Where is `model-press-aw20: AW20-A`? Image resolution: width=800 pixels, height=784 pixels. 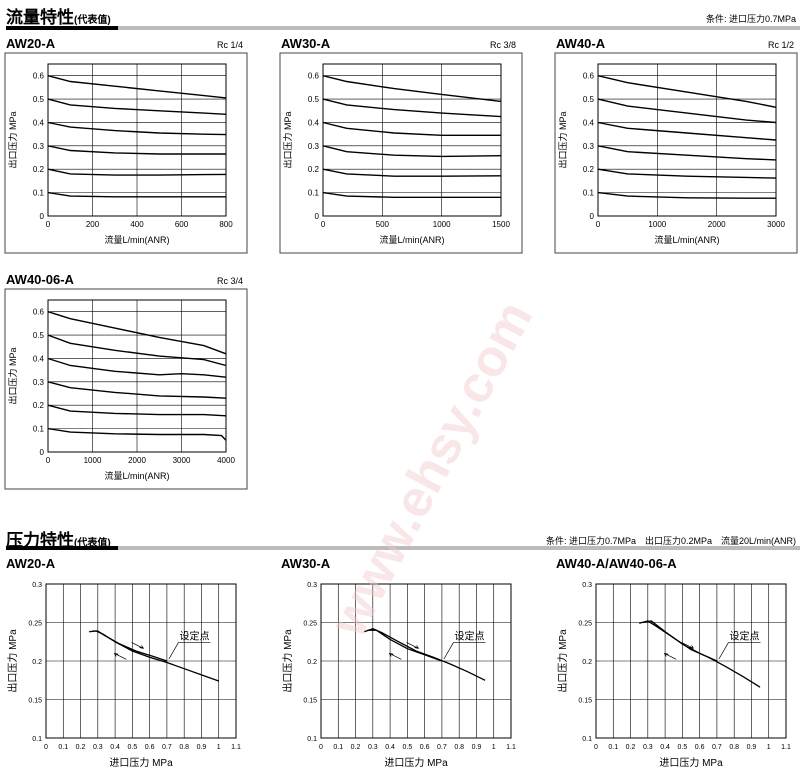 model-press-aw20: AW20-A is located at coordinates (31, 563).